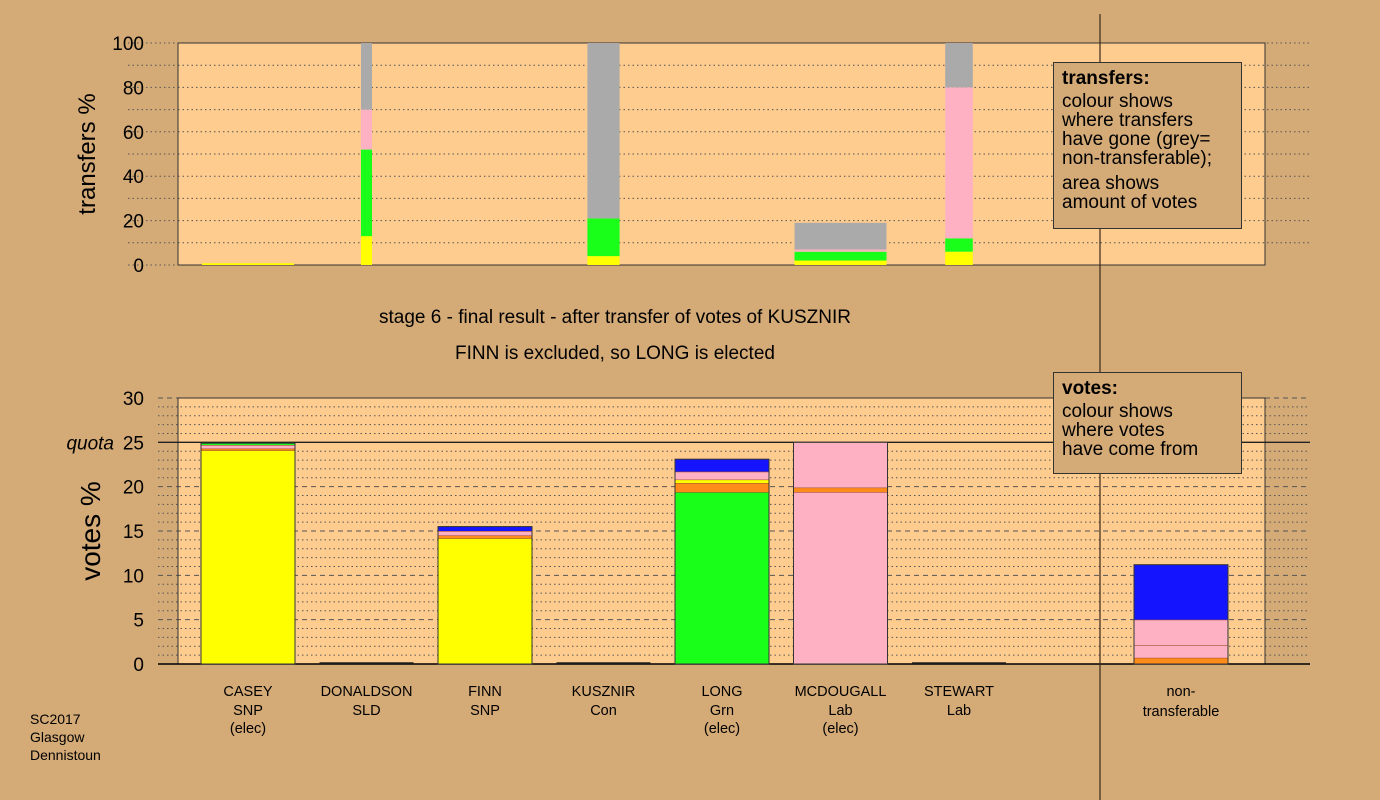 Image resolution: width=1380 pixels, height=800 pixels. I want to click on transfer-segment-stewart-nontransferable, so click(959, 65).